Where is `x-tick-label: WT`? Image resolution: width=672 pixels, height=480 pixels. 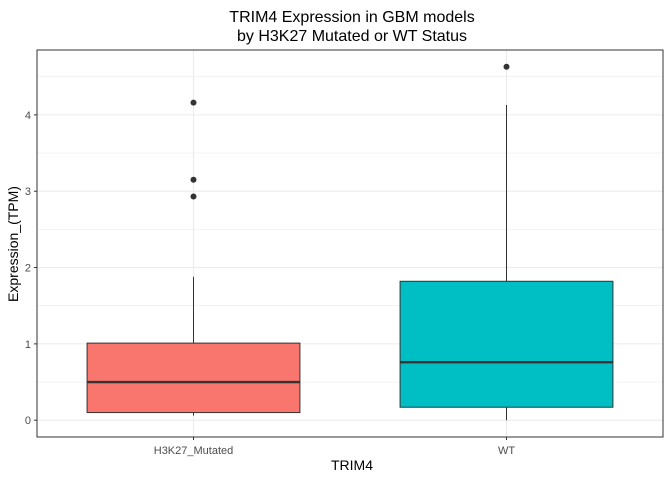
x-tick-label: WT is located at coordinates (506, 451).